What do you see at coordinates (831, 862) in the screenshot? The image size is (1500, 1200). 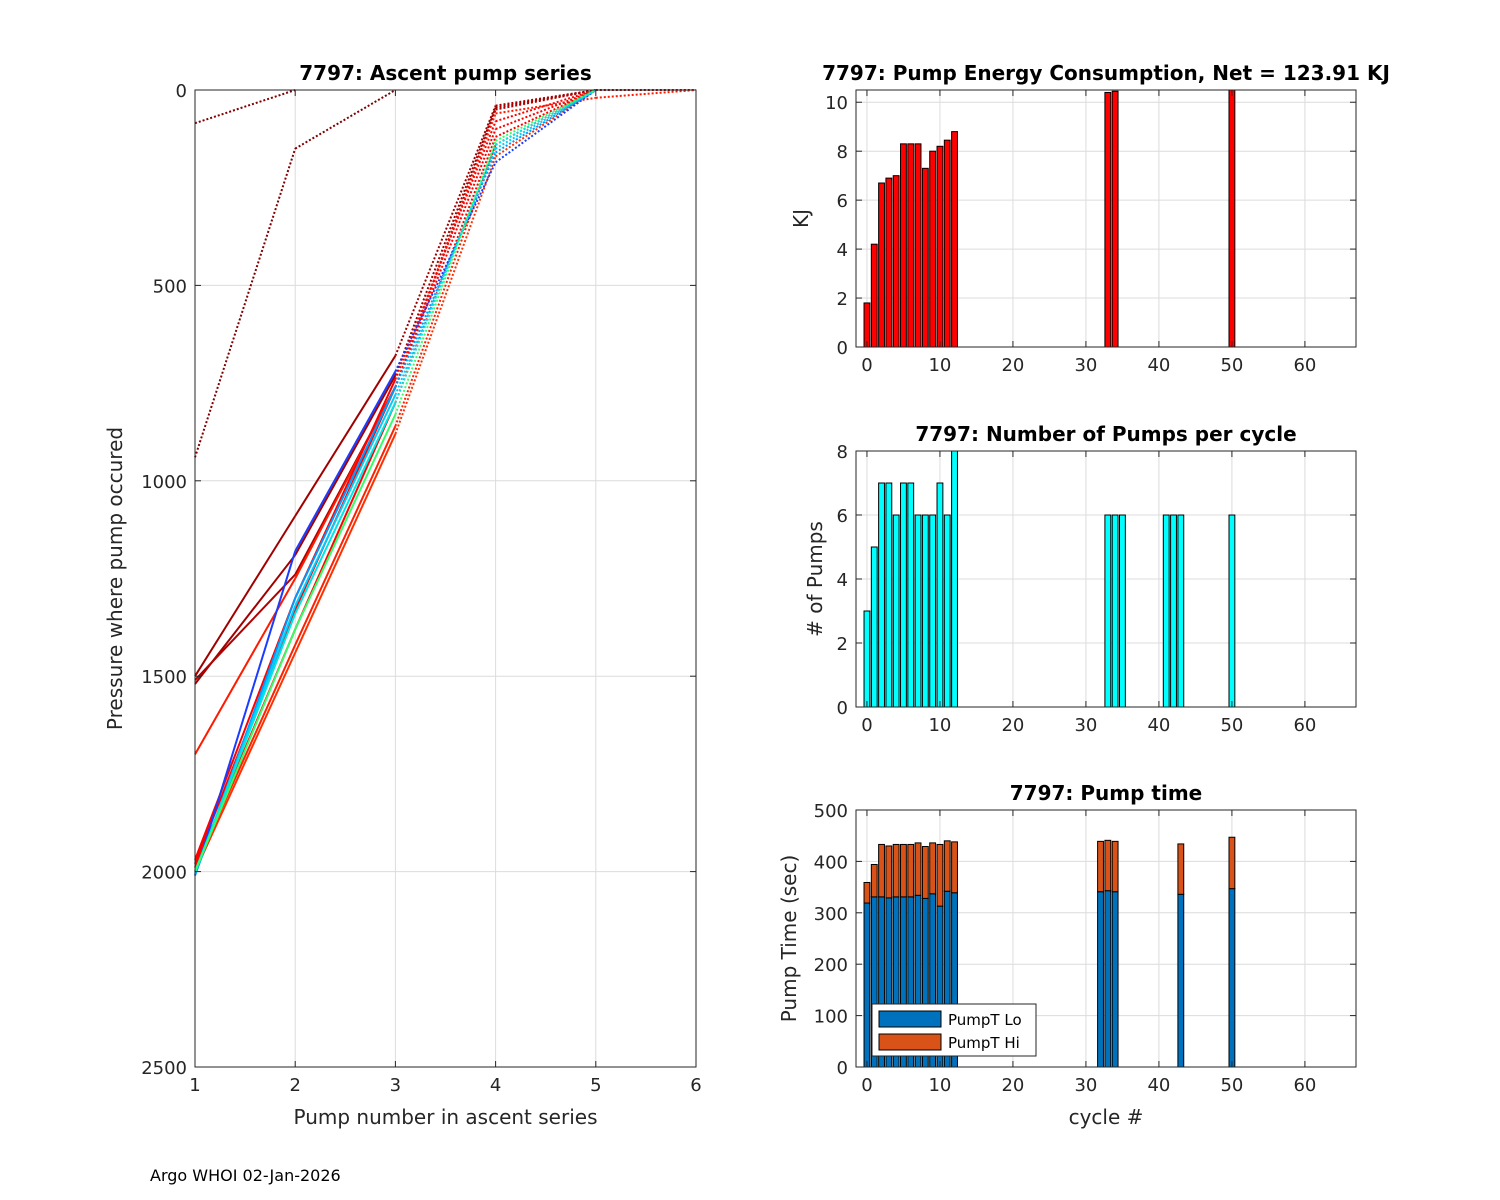 I see `y-tick-label: 400` at bounding box center [831, 862].